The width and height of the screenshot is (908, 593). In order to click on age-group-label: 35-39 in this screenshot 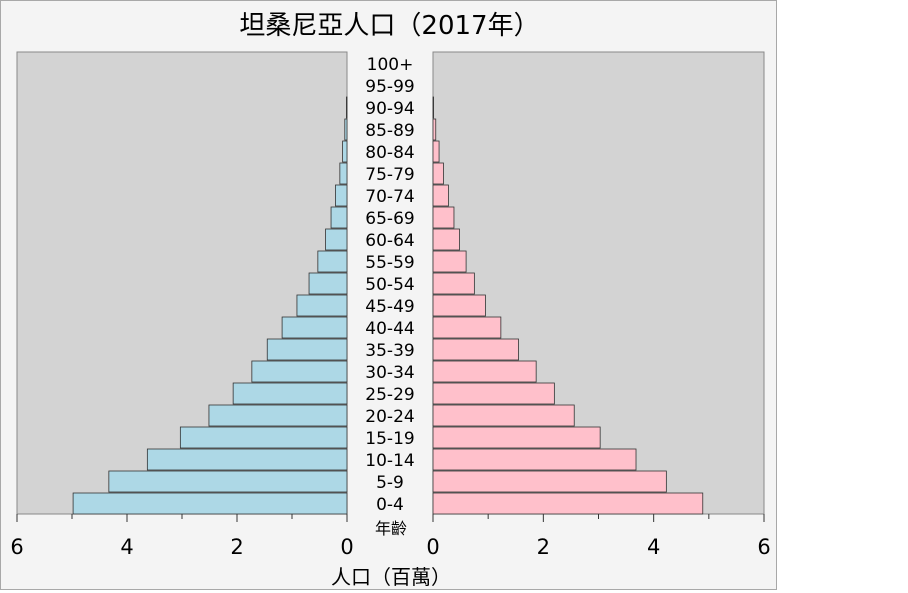, I will do `click(389, 351)`.